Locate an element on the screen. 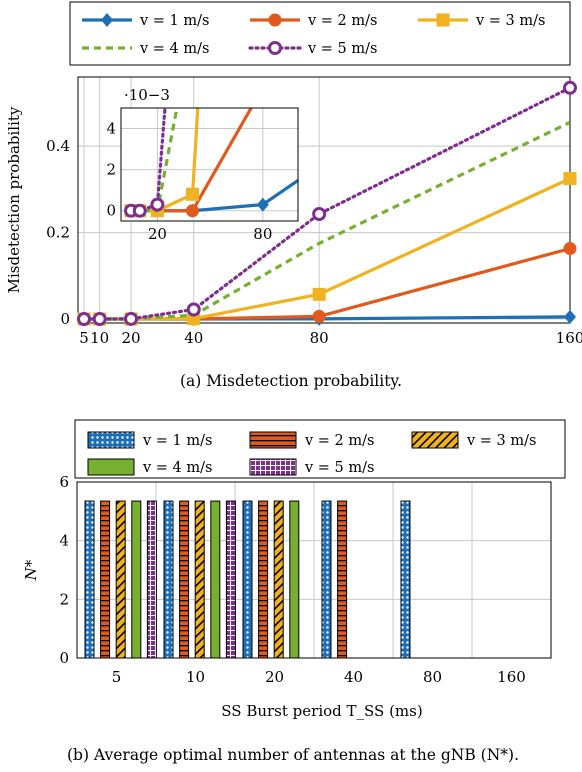 The image size is (582, 772). x-ticks-b: 5 10 20 40 80 160 is located at coordinates (319, 677).